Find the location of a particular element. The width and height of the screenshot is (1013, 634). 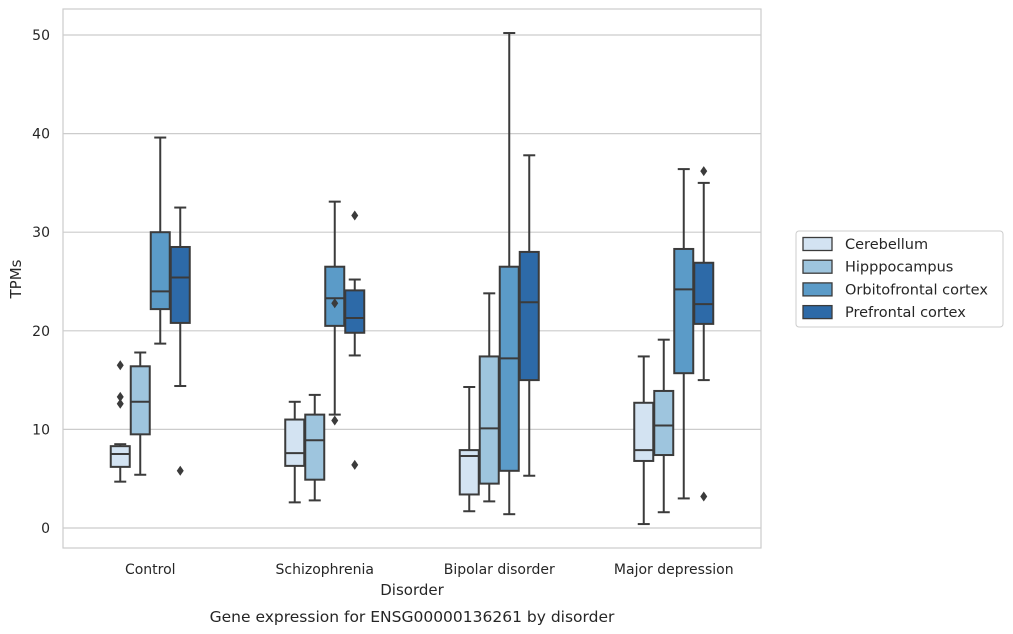

series-cerebellum is located at coordinates (382, 440).